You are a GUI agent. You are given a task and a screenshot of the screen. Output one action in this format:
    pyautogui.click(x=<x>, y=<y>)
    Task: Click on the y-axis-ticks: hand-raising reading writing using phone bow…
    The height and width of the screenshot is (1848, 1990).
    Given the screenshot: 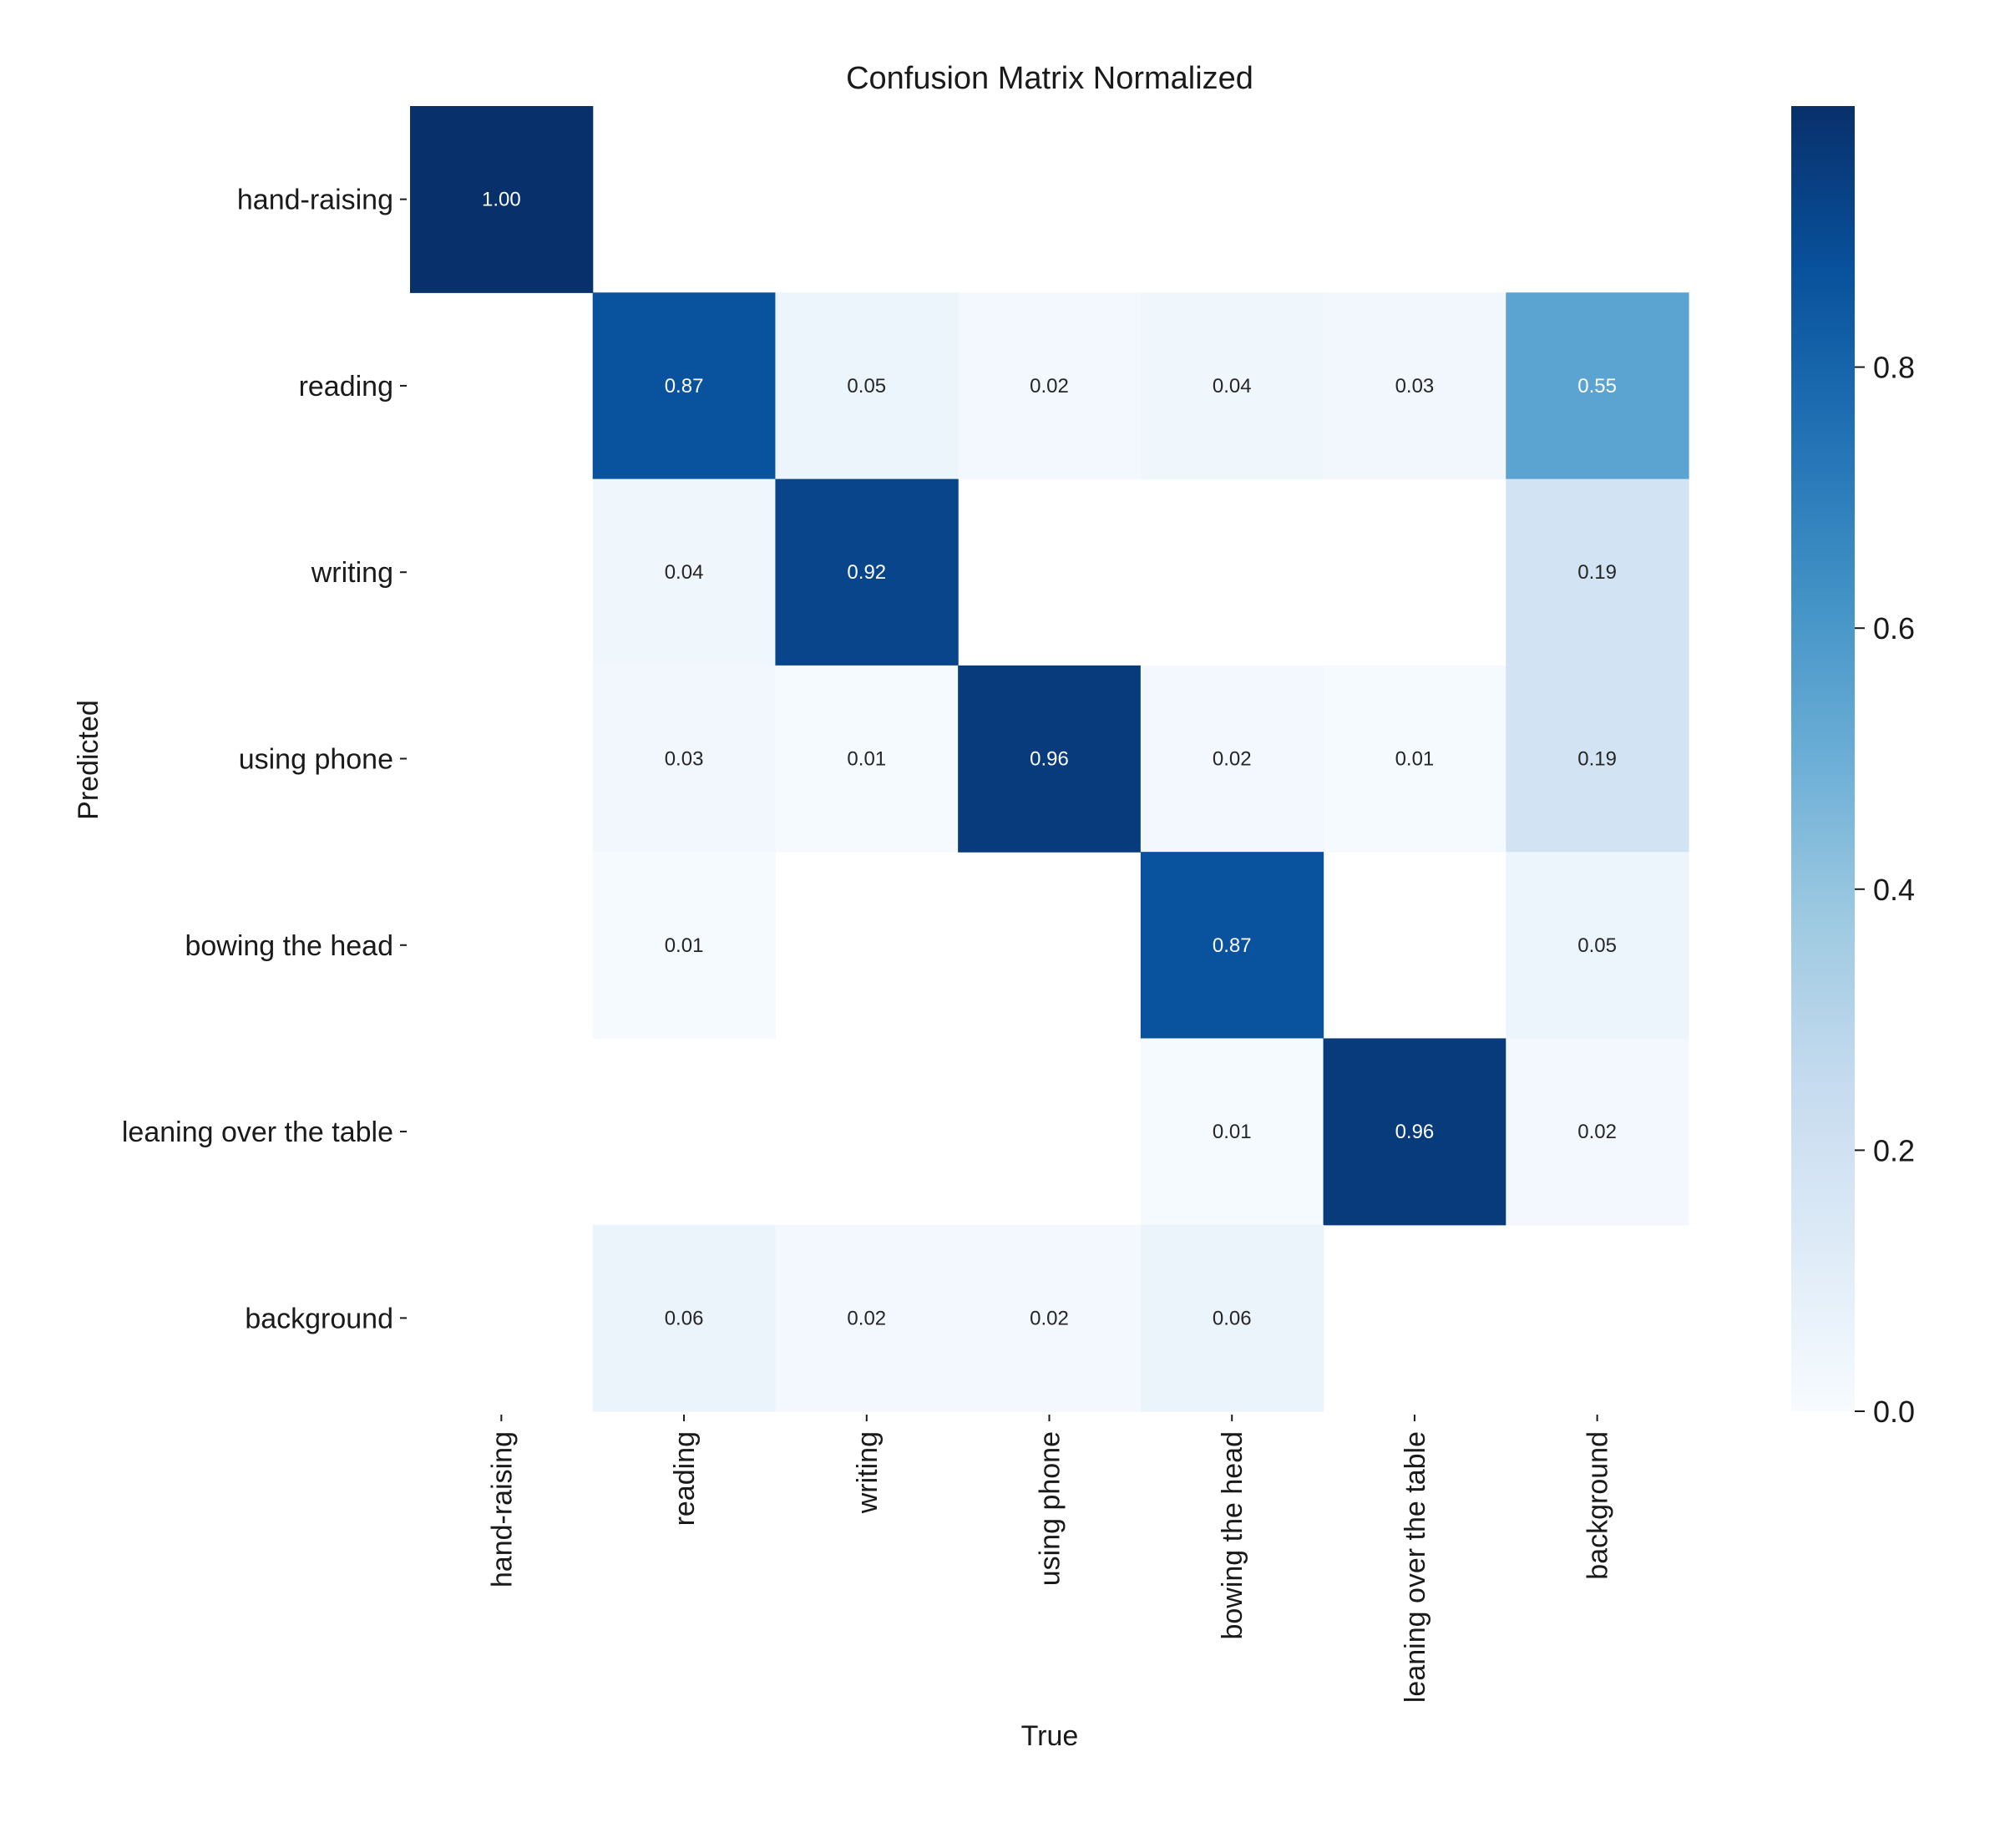 What is the action you would take?
    pyautogui.click(x=264, y=759)
    